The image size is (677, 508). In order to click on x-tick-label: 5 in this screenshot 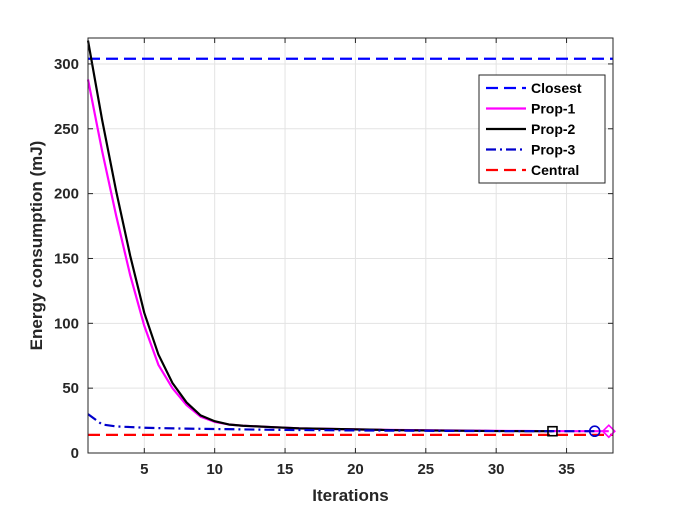, I will do `click(144, 469)`.